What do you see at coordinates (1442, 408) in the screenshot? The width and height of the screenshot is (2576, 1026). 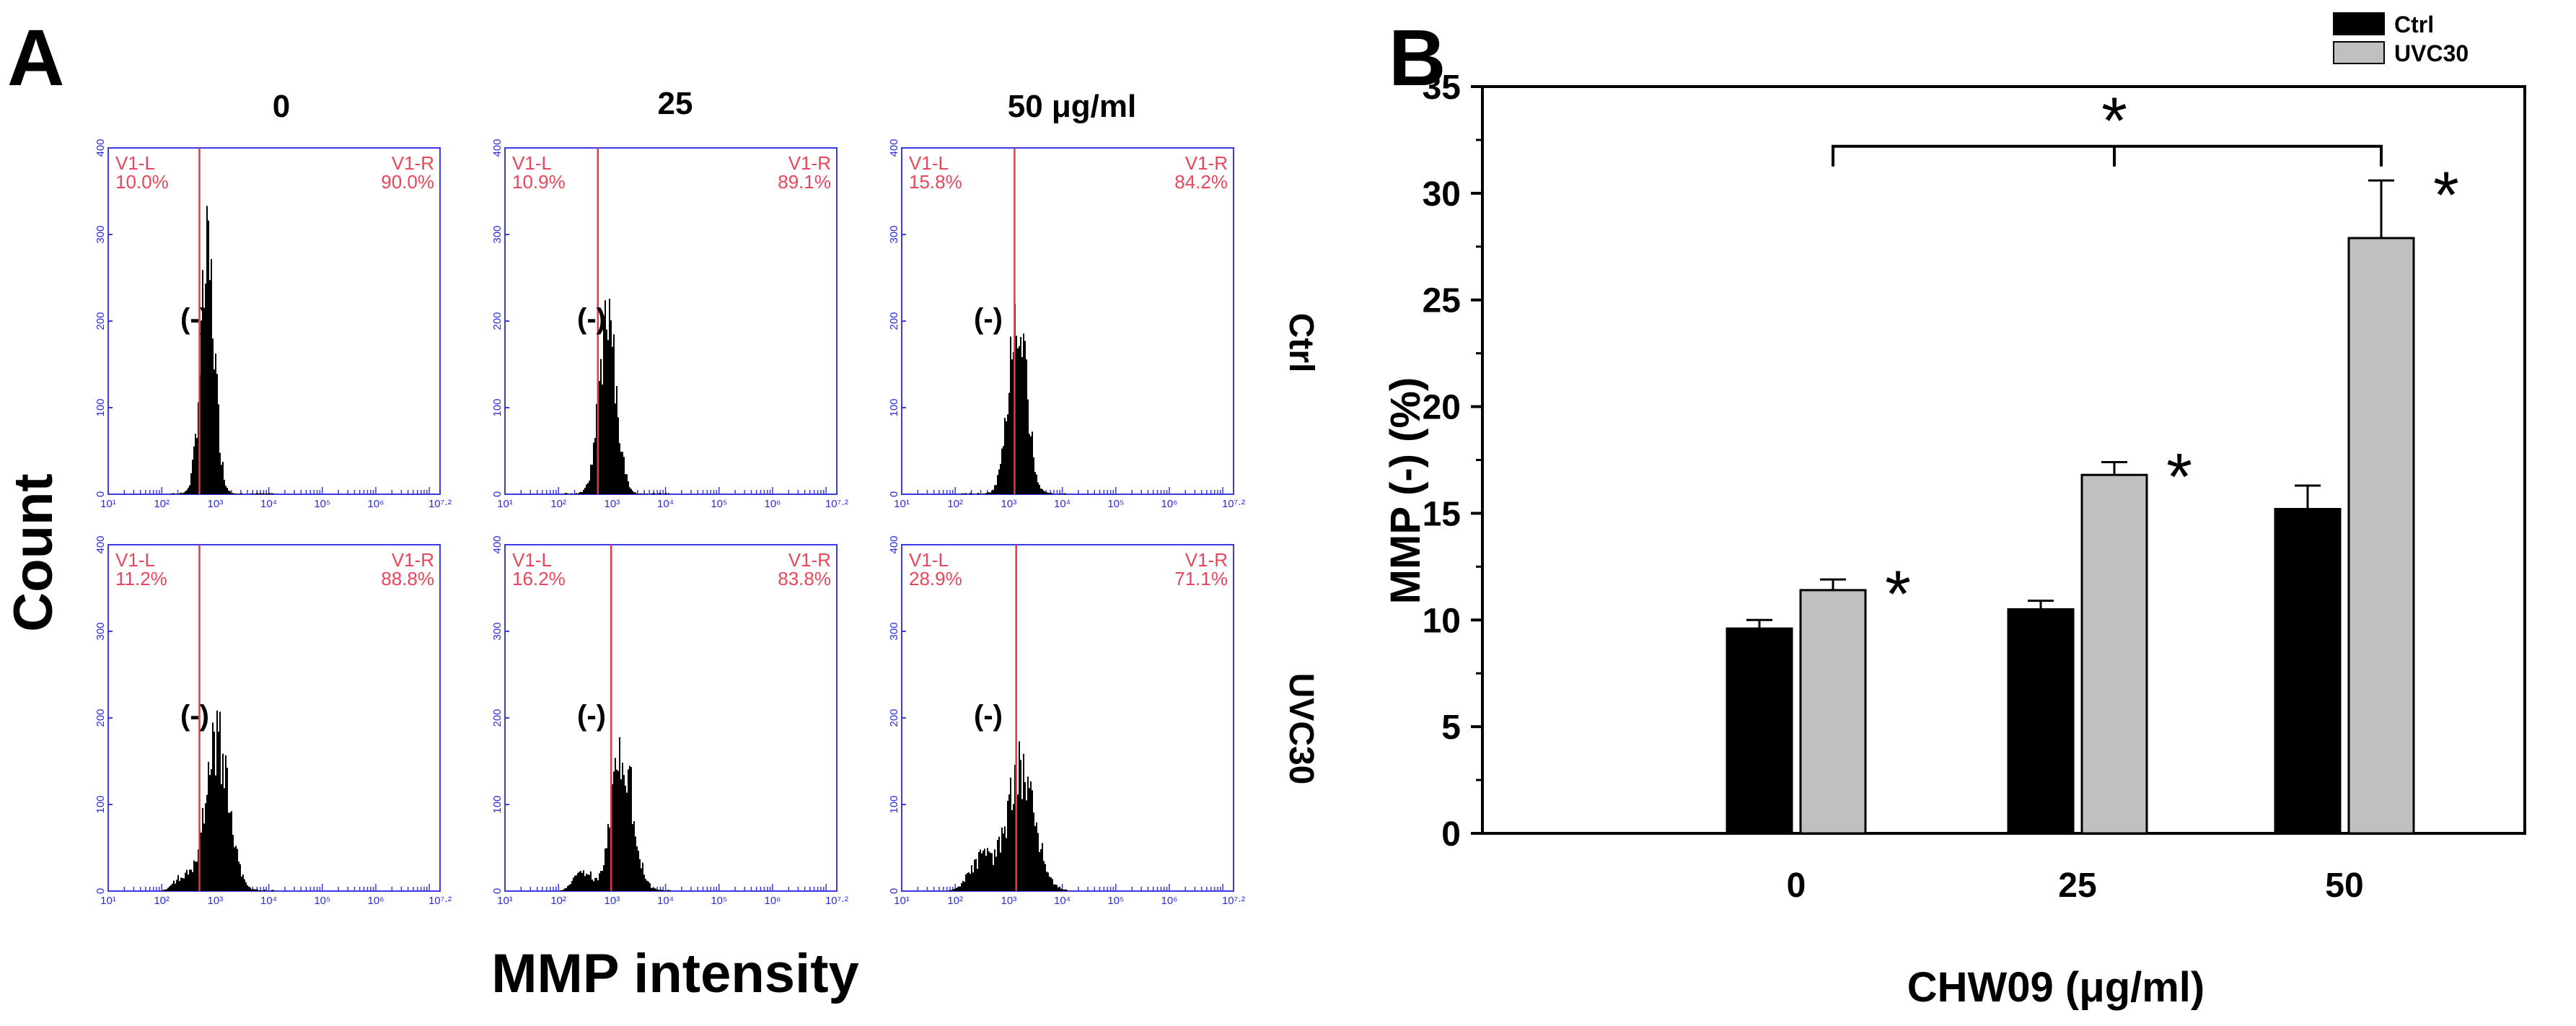 I see `y-tick-label: 20` at bounding box center [1442, 408].